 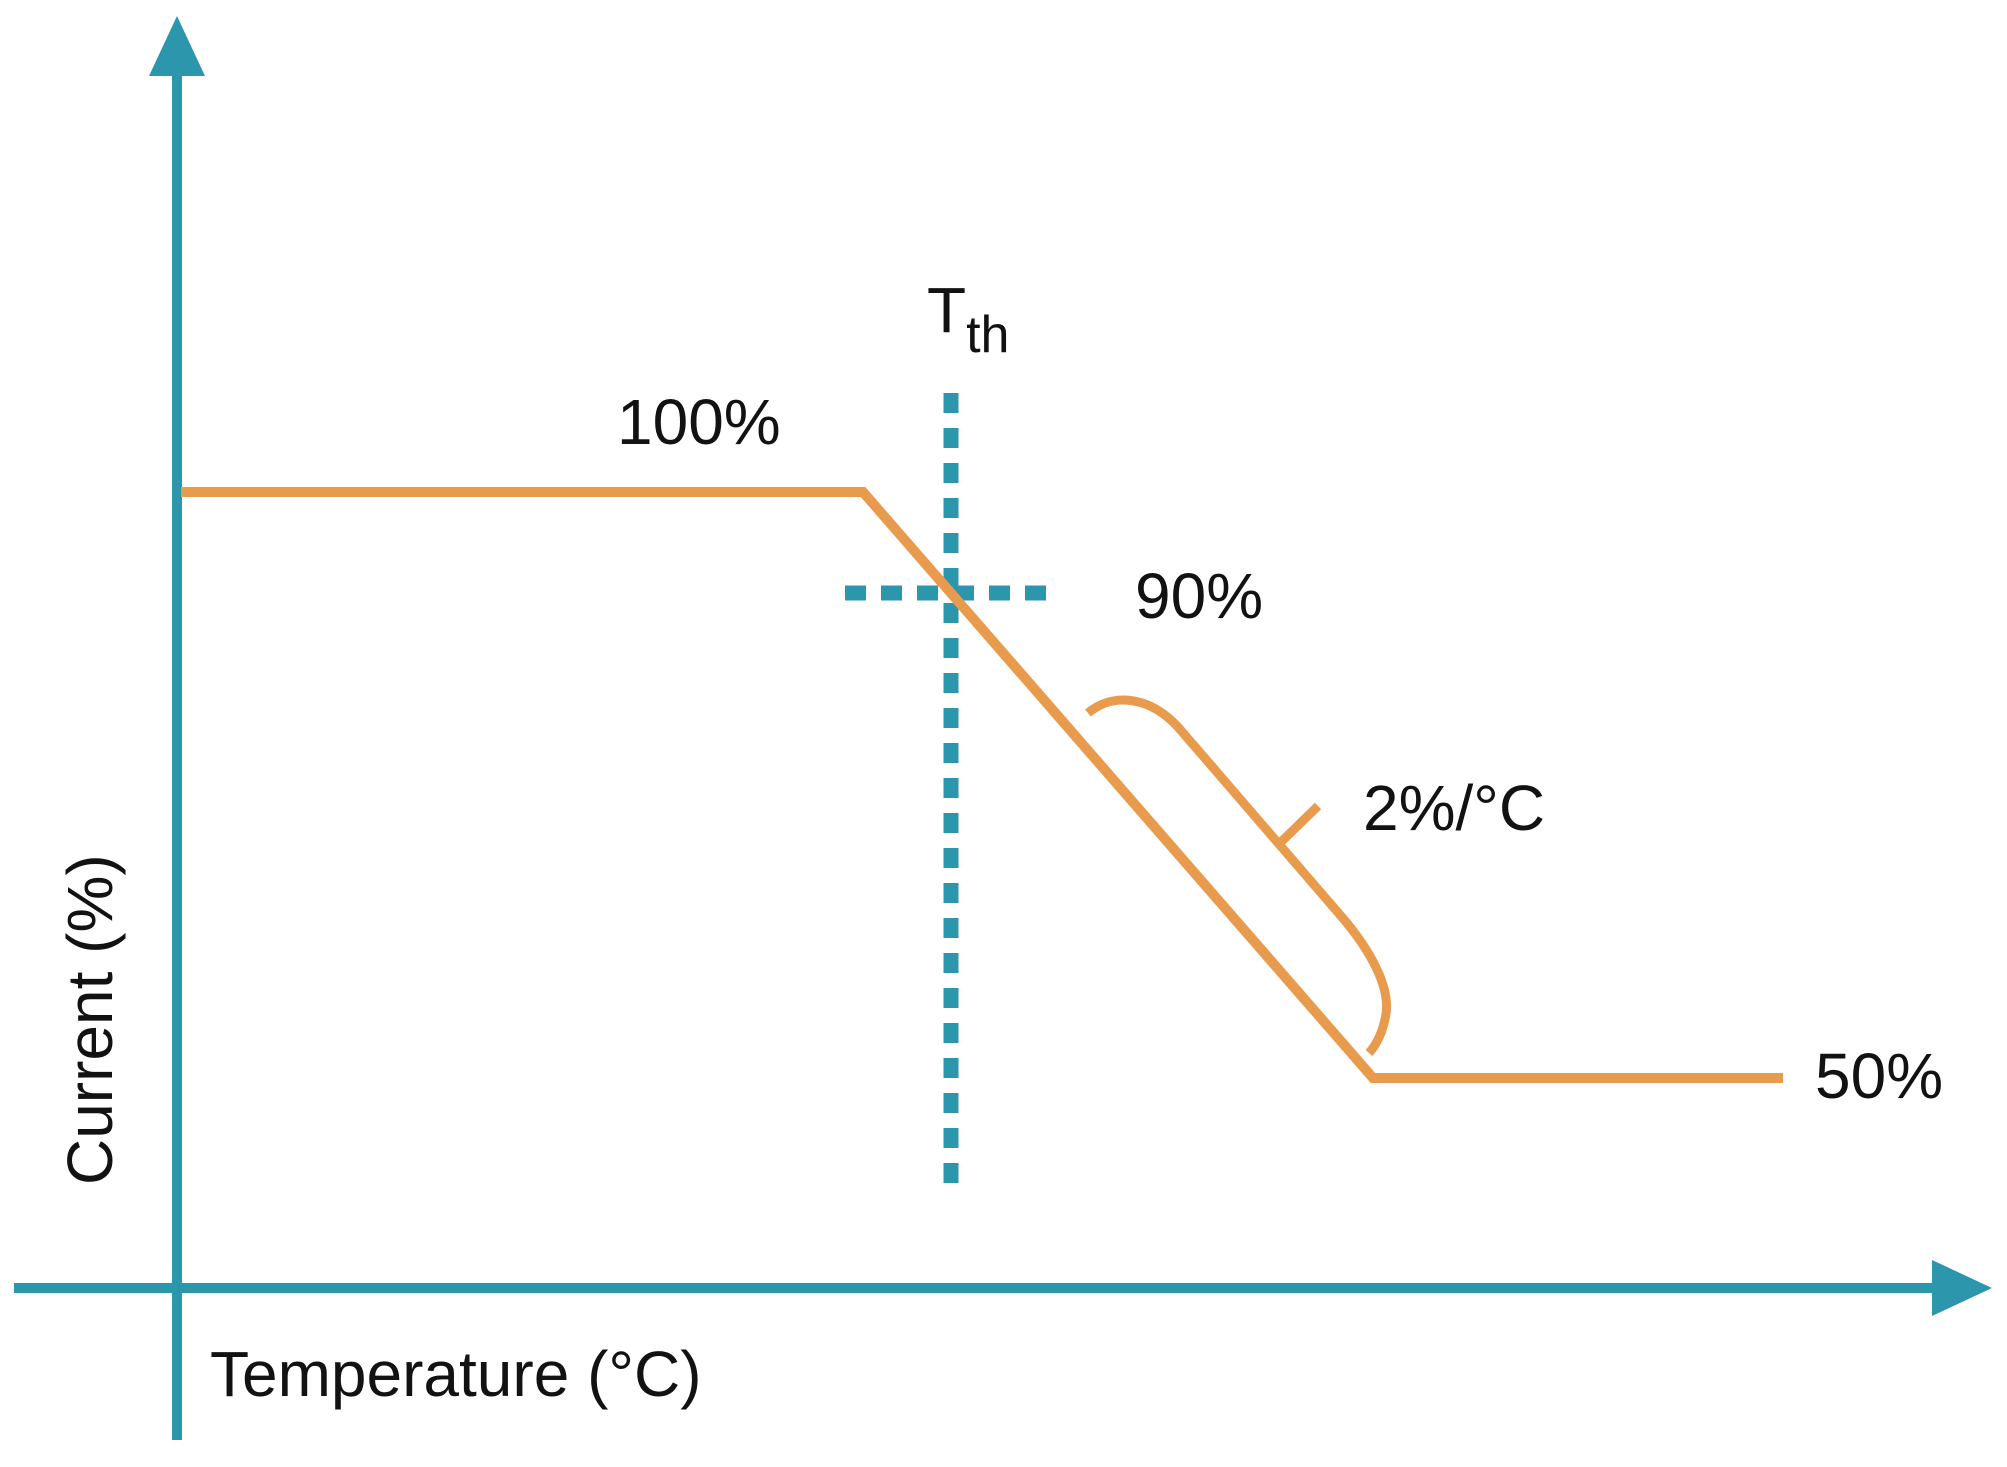 What do you see at coordinates (951, 795) in the screenshot?
I see `threshold-guides` at bounding box center [951, 795].